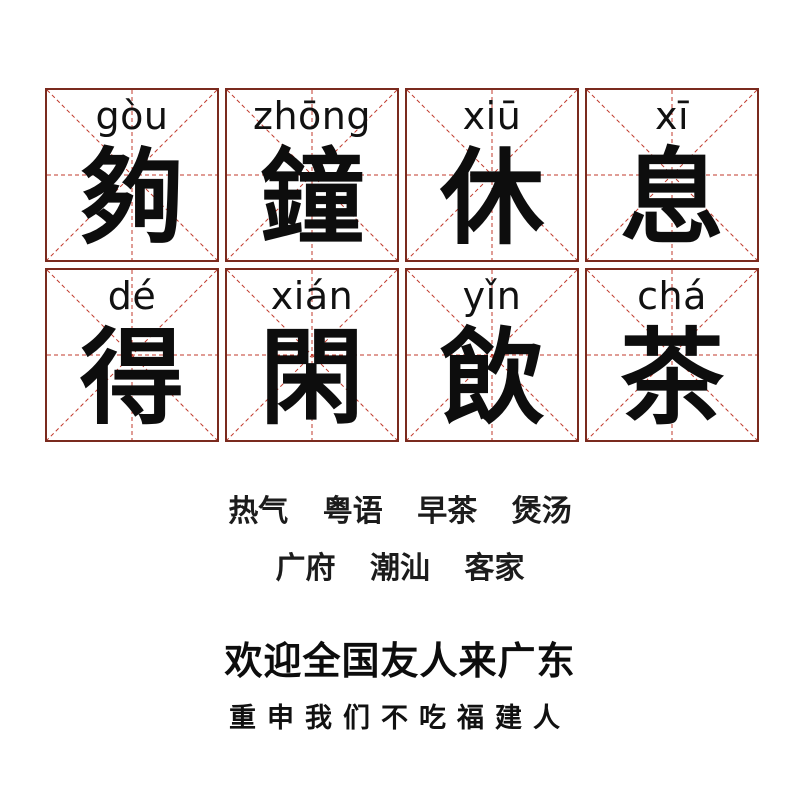  What do you see at coordinates (400, 661) in the screenshot?
I see `welcome-slogan: 欢迎全国友人来广东` at bounding box center [400, 661].